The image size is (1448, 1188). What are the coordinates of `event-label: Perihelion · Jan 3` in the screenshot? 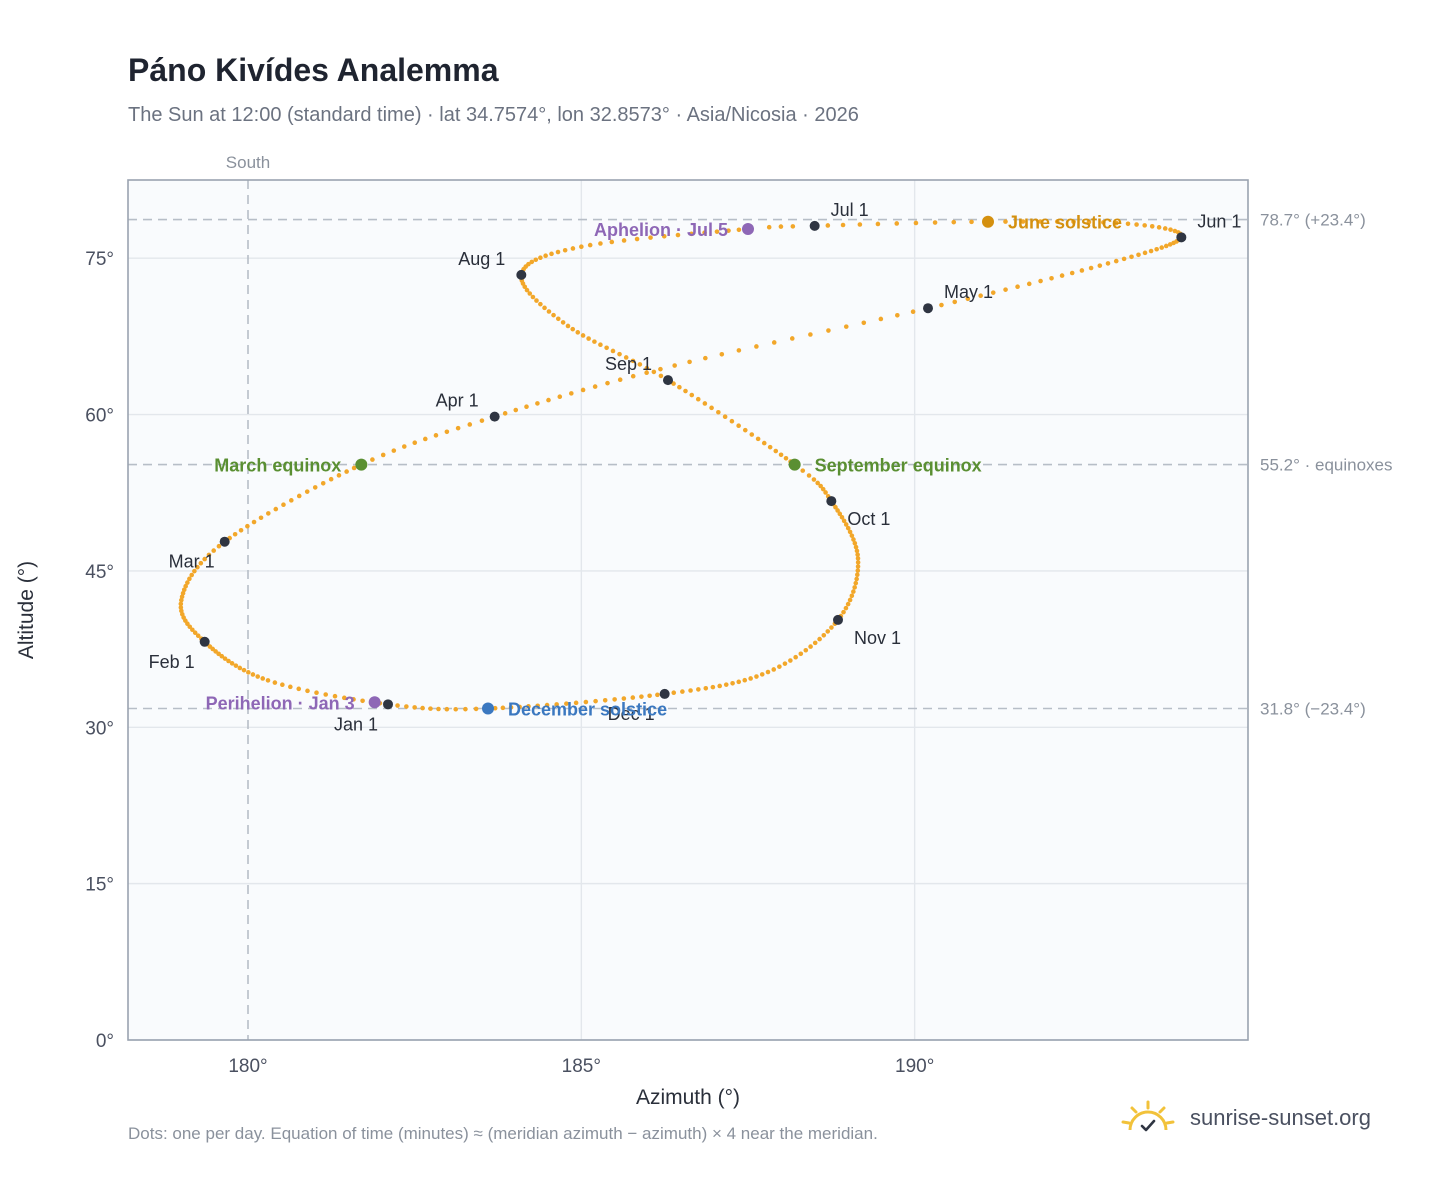 It's located at (280, 703).